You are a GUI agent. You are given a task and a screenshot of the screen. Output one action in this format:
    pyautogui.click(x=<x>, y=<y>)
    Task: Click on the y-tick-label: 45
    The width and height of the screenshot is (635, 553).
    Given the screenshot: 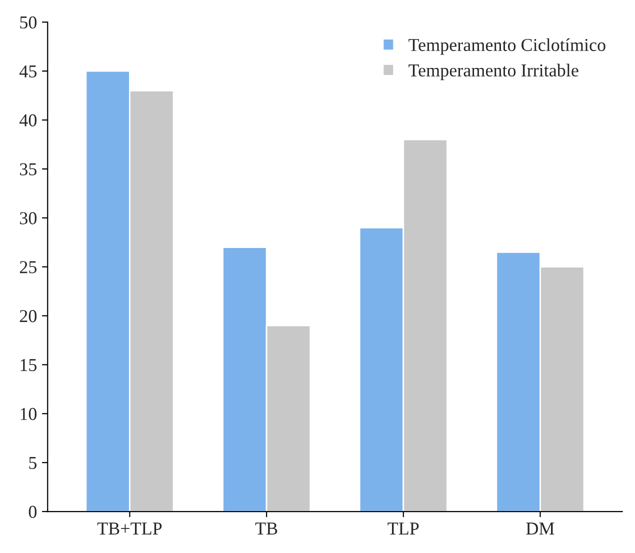 What is the action you would take?
    pyautogui.click(x=28, y=71)
    